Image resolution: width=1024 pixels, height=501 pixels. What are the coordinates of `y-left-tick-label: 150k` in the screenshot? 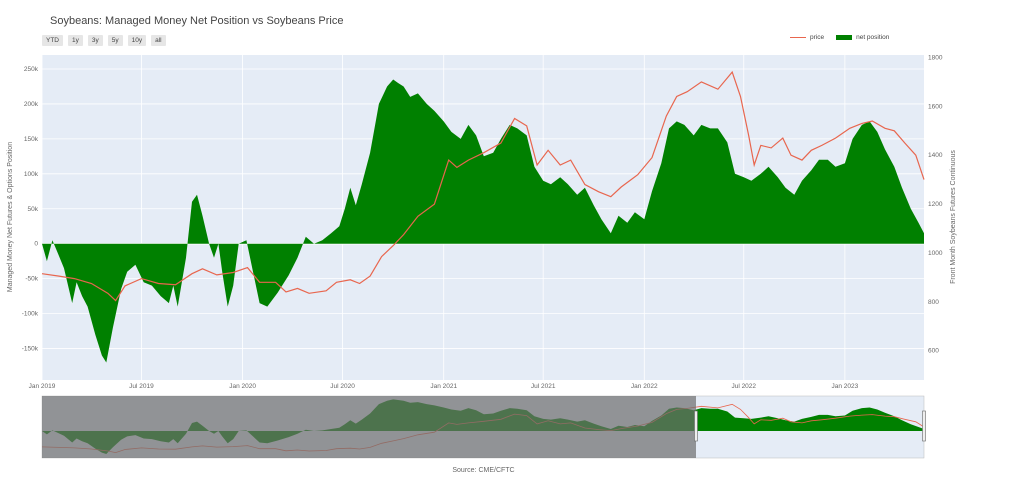 It's located at (31, 139).